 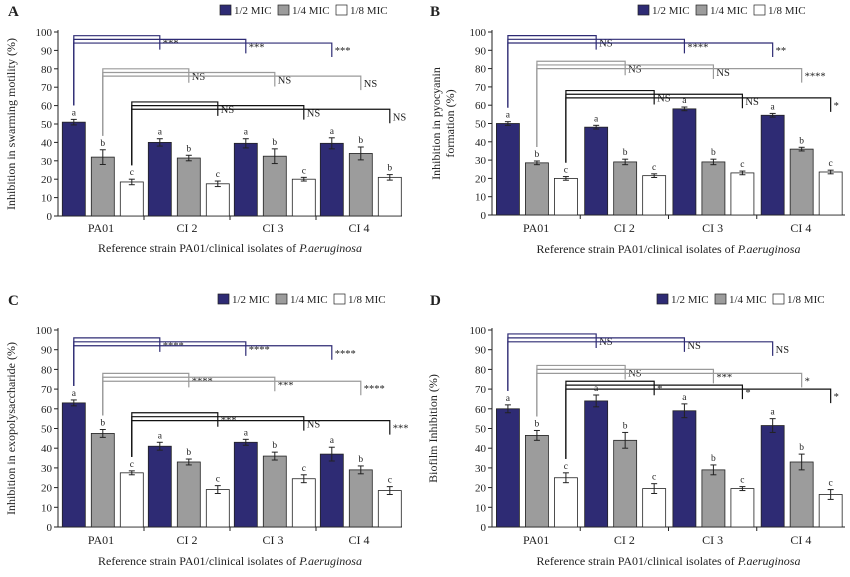 I want to click on y-tick-label: 30, so click(x=47, y=162).